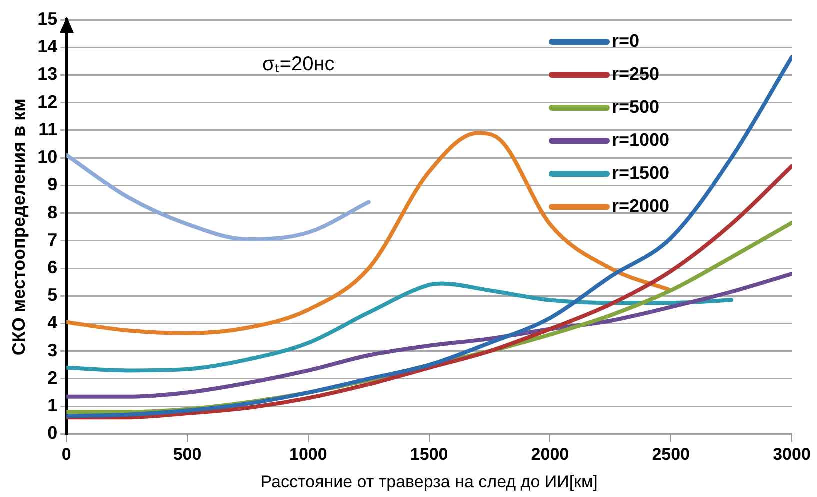 The width and height of the screenshot is (817, 497). I want to click on y-axis-title: СКО местоопределения в км, so click(18, 227).